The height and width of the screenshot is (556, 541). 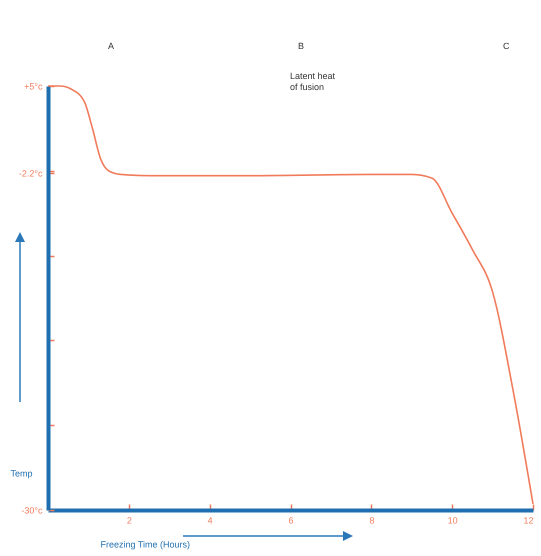 What do you see at coordinates (21, 473) in the screenshot?
I see `y-axis-title: Temp` at bounding box center [21, 473].